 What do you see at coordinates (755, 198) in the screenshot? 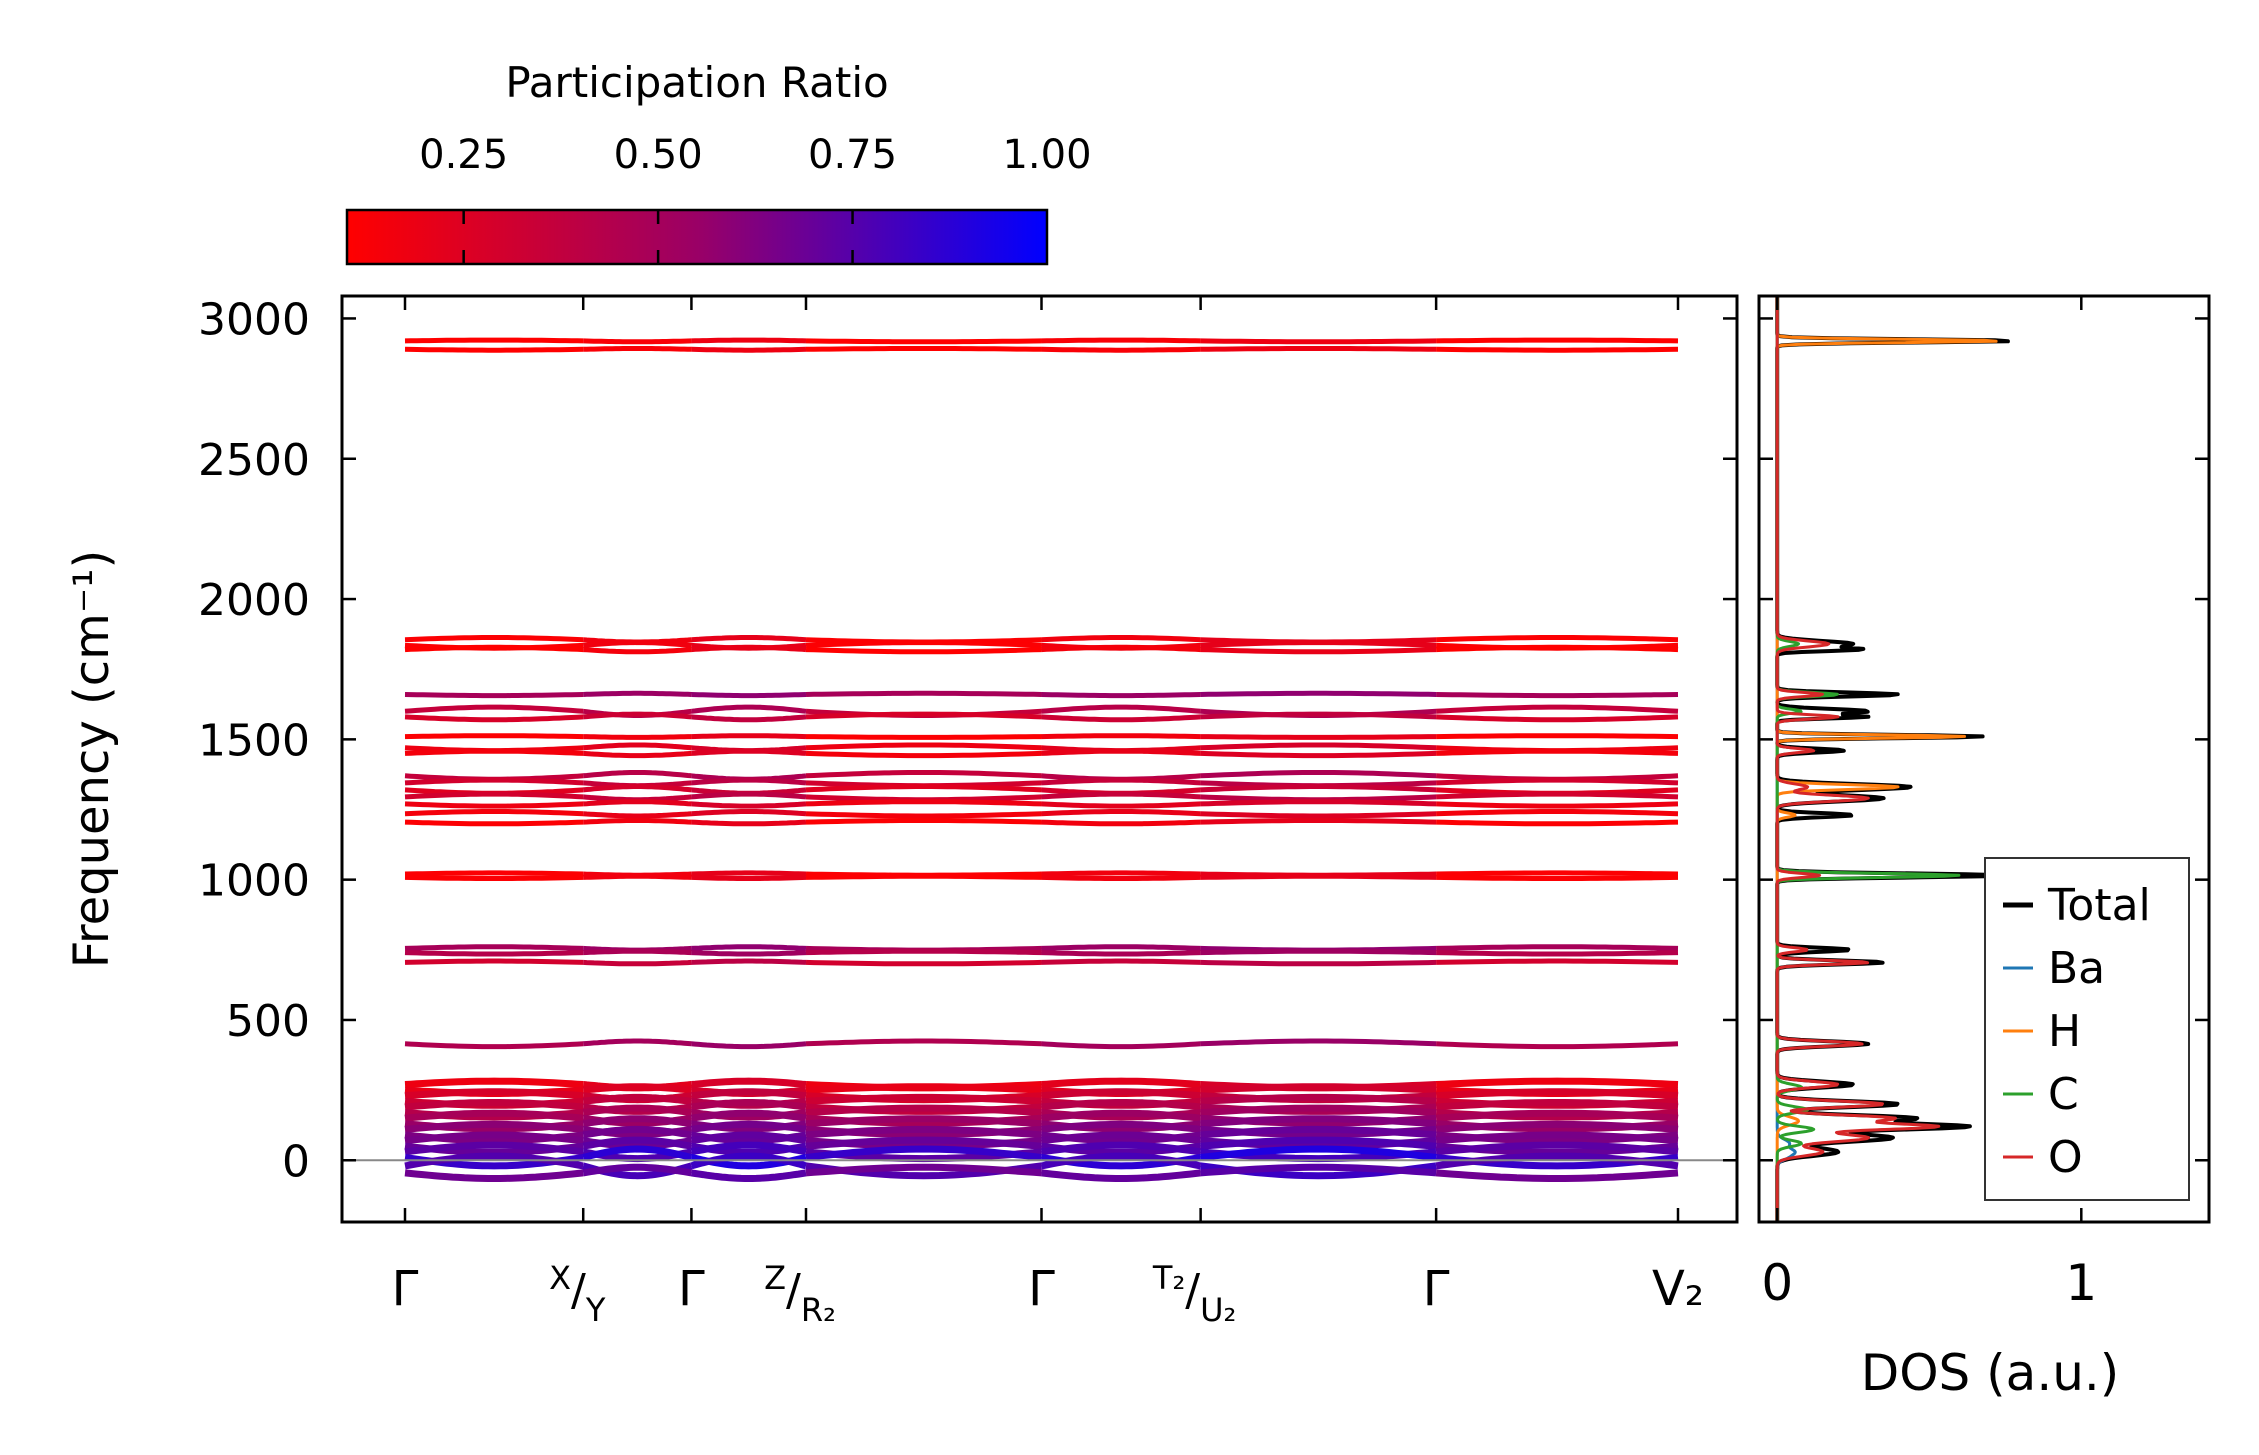
I see `colorbar-ticks: 0.25 0.50 0.75 1.00` at bounding box center [755, 198].